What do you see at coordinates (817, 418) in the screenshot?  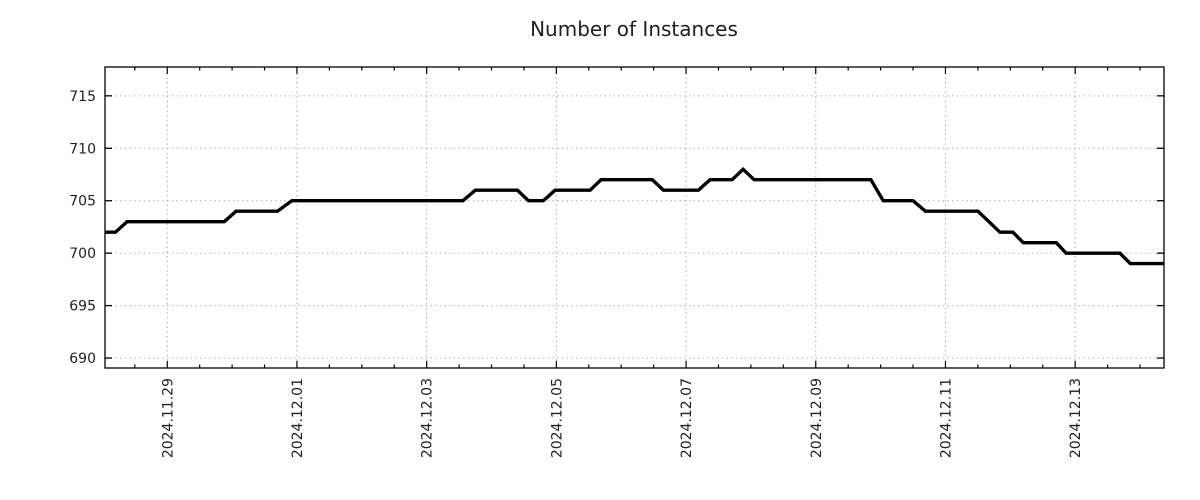 I see `x-tick-label: 2024.12.09` at bounding box center [817, 418].